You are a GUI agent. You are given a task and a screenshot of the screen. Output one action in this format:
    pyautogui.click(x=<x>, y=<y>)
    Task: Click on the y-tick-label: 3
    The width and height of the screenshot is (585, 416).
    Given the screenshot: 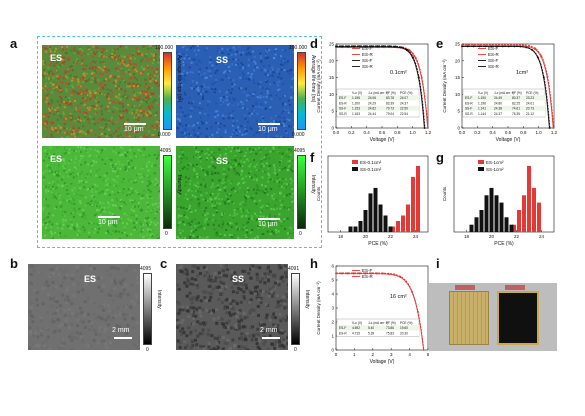 What is the action you would take?
    pyautogui.click(x=332, y=308)
    